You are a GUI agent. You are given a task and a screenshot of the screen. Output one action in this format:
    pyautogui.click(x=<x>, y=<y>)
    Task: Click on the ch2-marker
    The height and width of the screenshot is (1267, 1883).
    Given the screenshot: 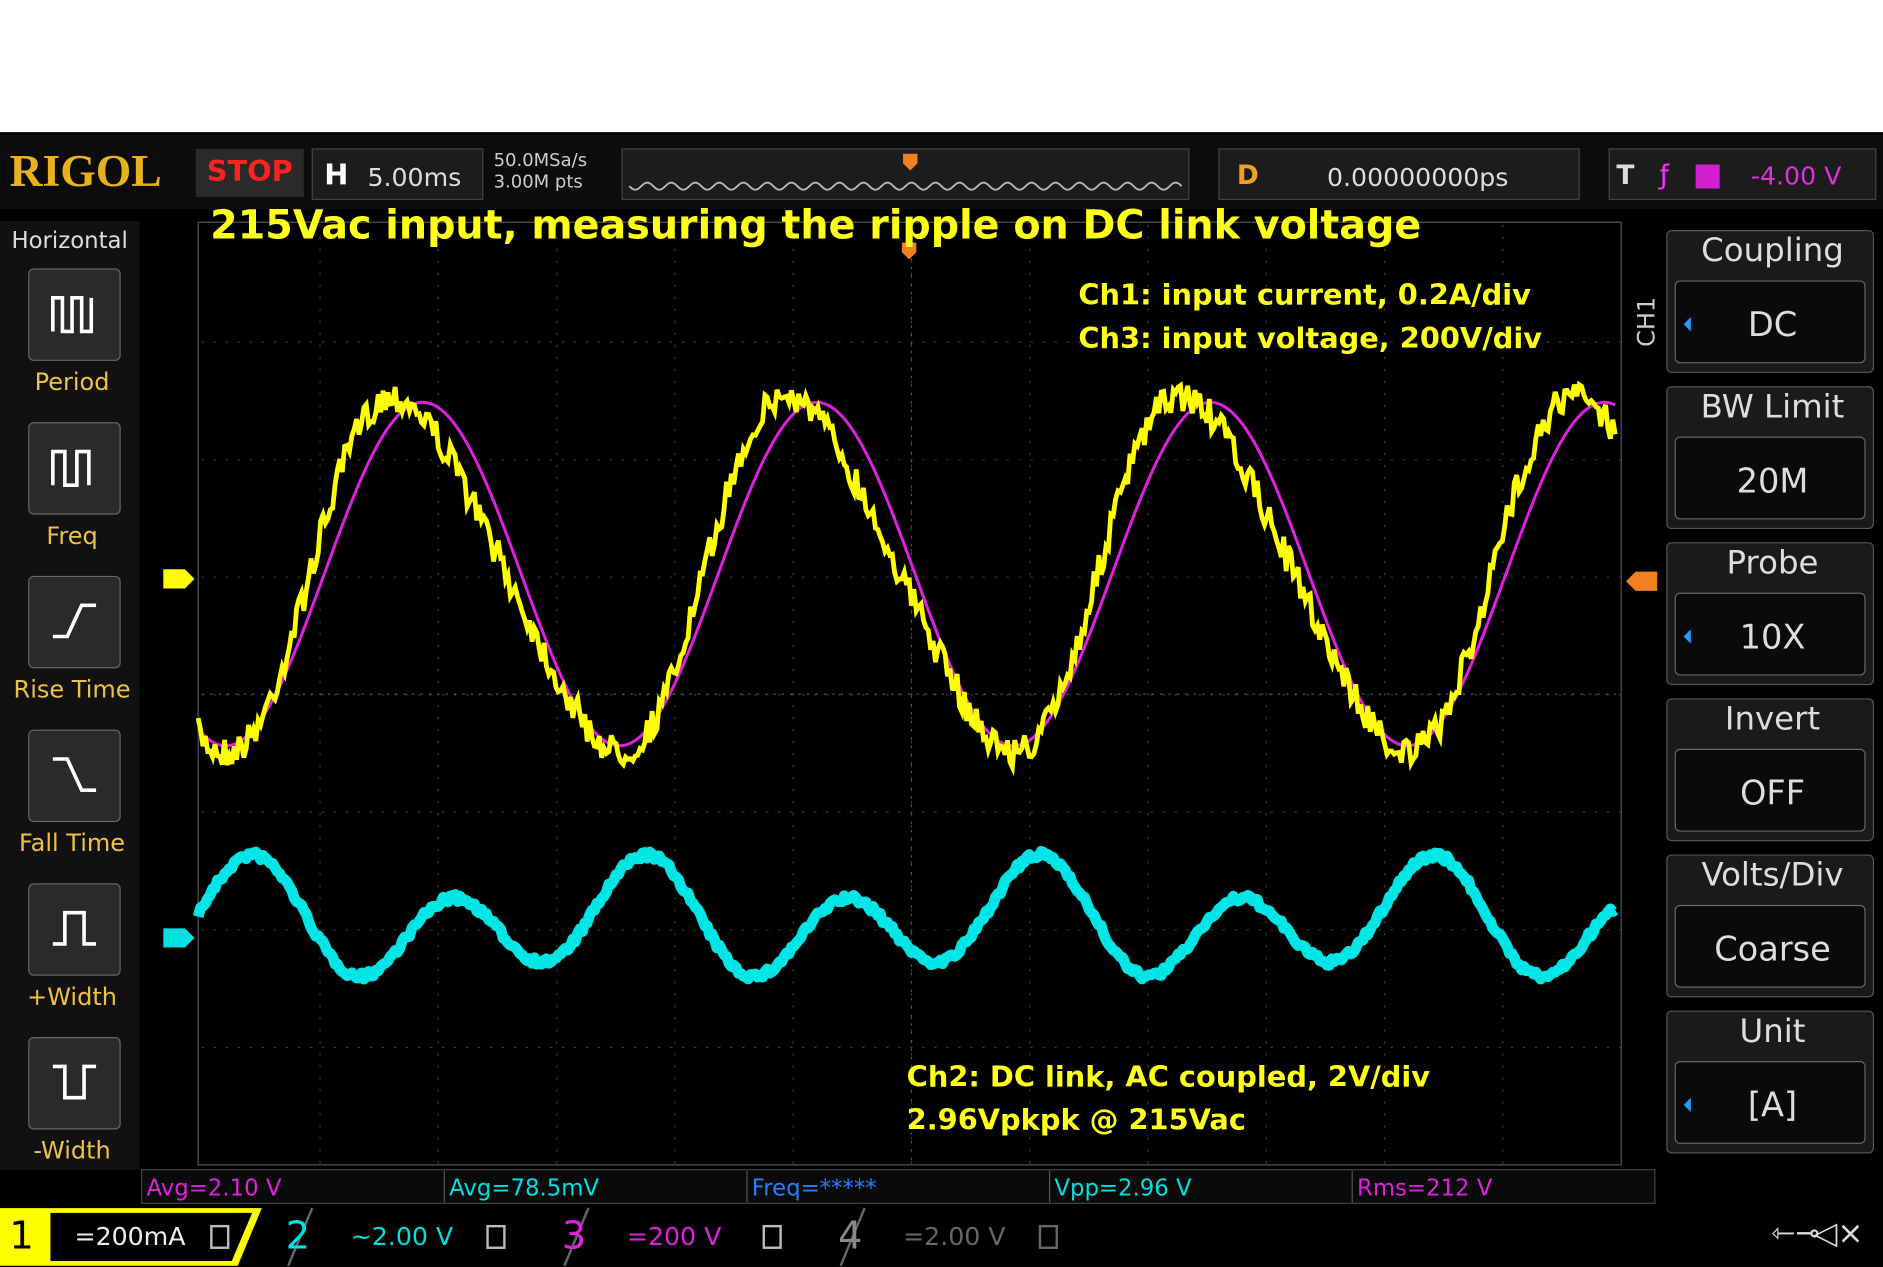 What is the action you would take?
    pyautogui.click(x=179, y=938)
    